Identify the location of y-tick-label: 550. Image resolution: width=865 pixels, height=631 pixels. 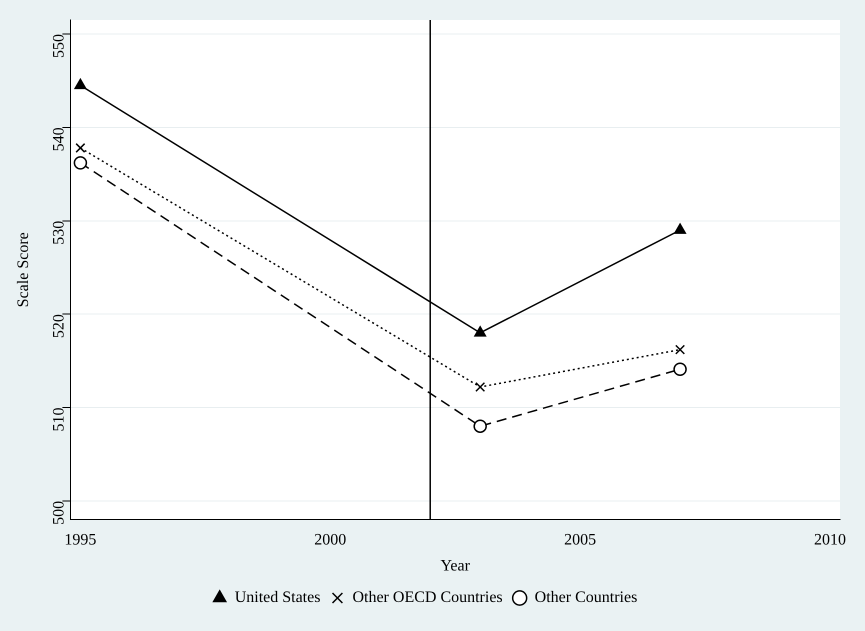
(59, 46).